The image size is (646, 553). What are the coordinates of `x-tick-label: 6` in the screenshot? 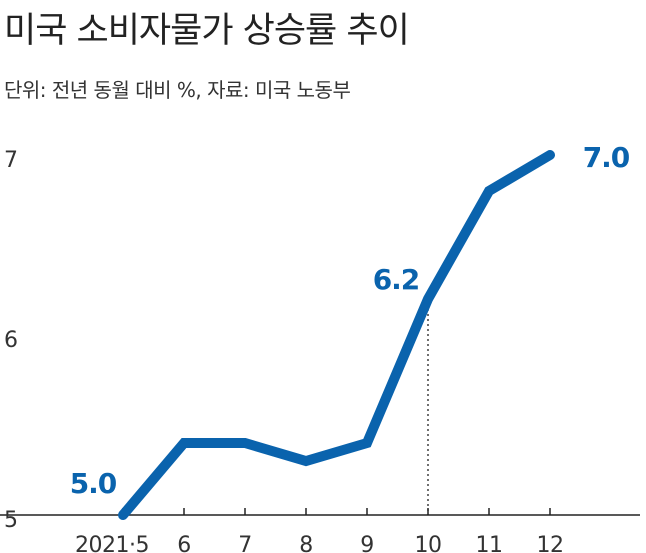 It's located at (184, 543).